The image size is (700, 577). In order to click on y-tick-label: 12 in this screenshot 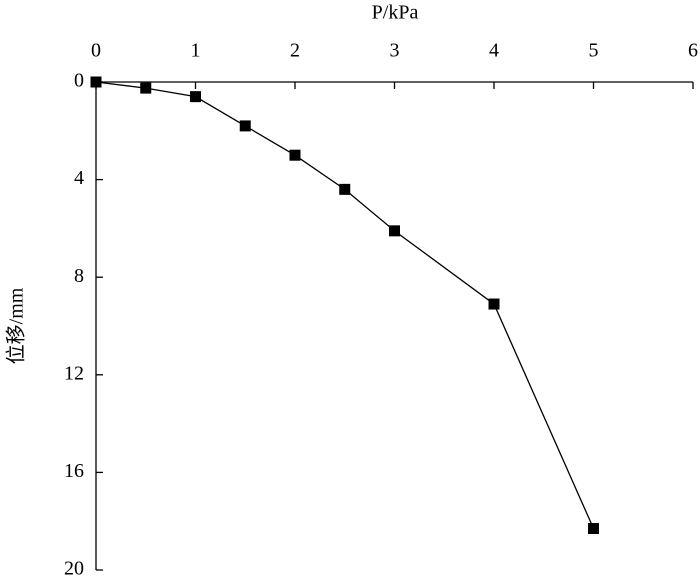, I will do `click(74, 373)`.